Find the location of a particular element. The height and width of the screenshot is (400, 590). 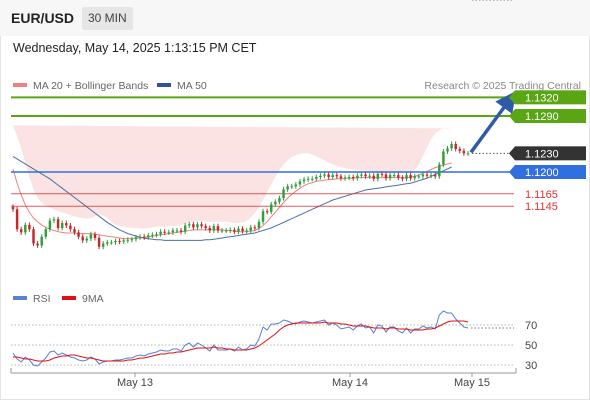

level-1-1200-tag-arrow is located at coordinates (512, 172).